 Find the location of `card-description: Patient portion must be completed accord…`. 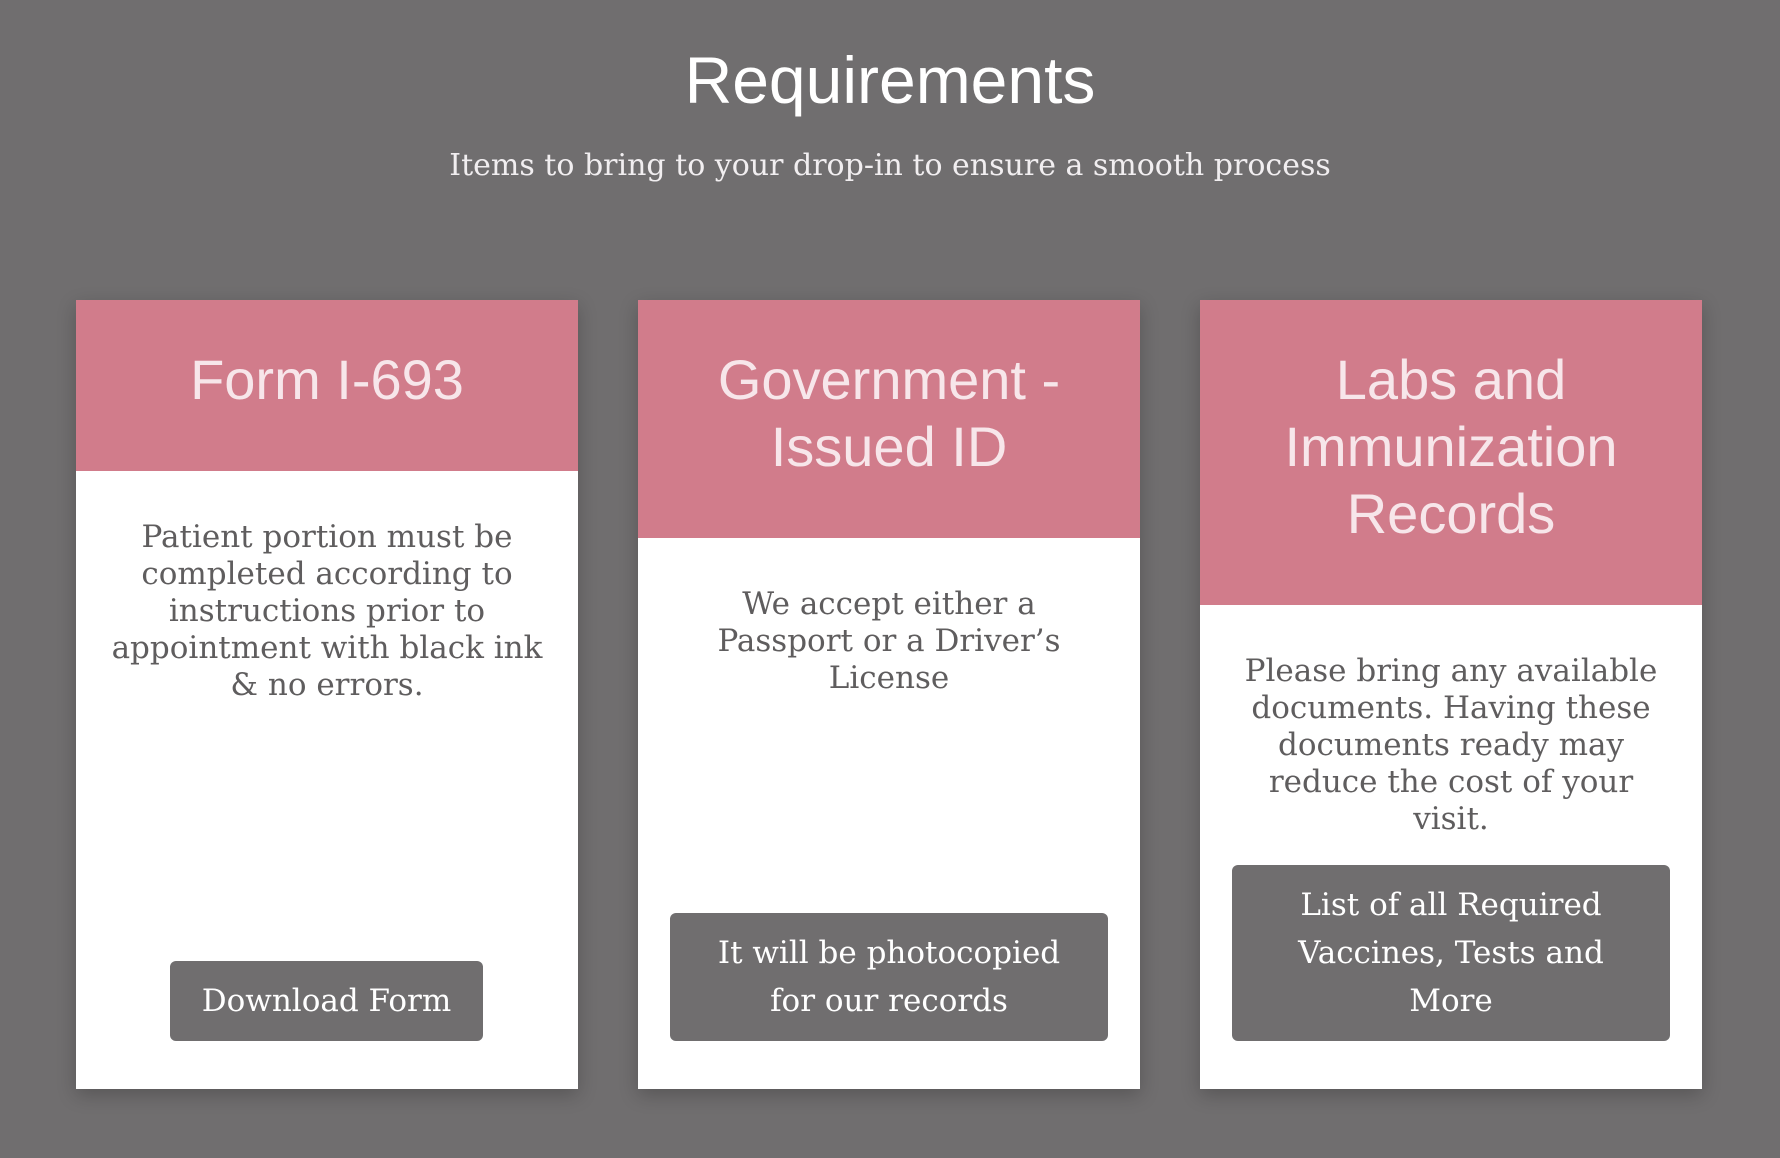

card-description: Patient portion must be completed accord… is located at coordinates (327, 611).